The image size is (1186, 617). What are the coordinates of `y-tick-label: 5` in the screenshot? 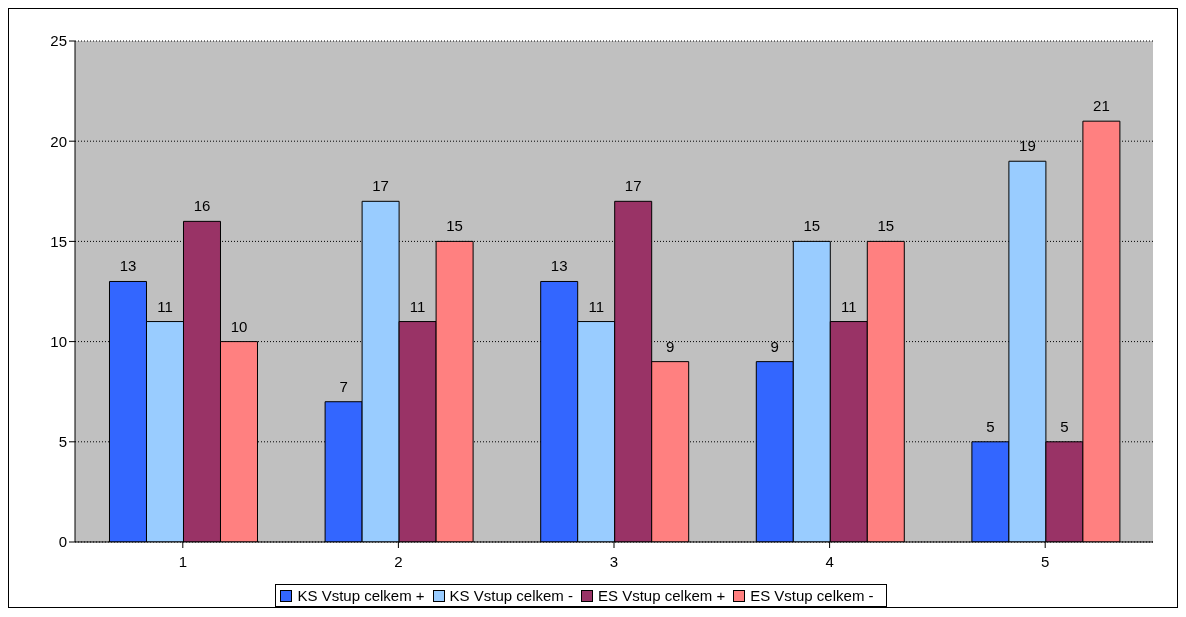 It's located at (62, 442).